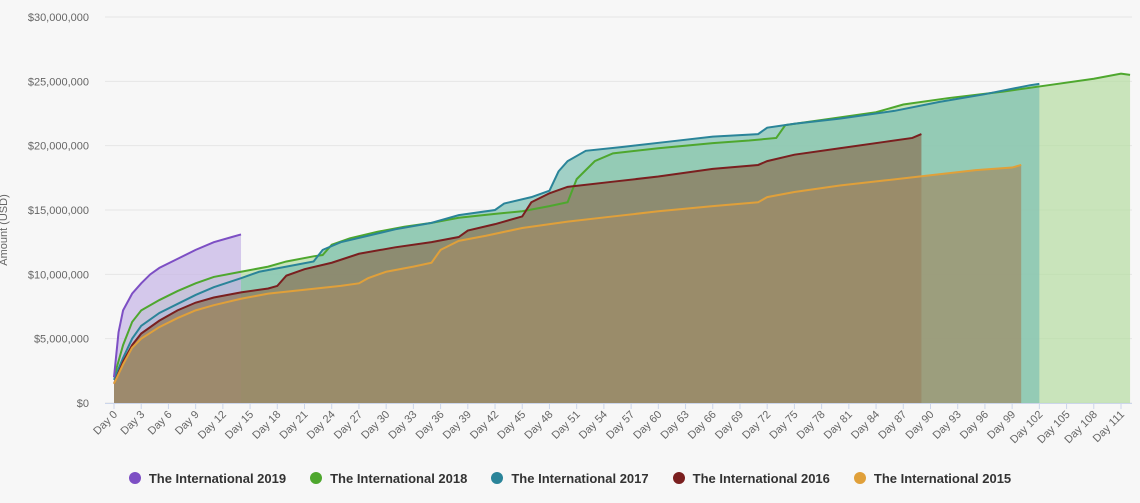 This screenshot has height=503, width=1140. Describe the element at coordinates (348, 425) in the screenshot. I see `x-tick-label: Day 27` at that location.